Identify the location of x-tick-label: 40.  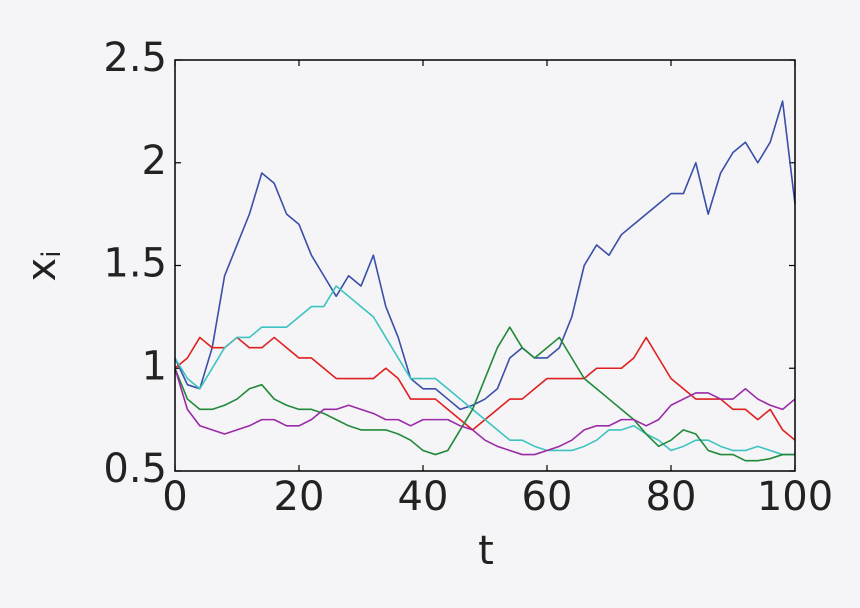
(423, 497).